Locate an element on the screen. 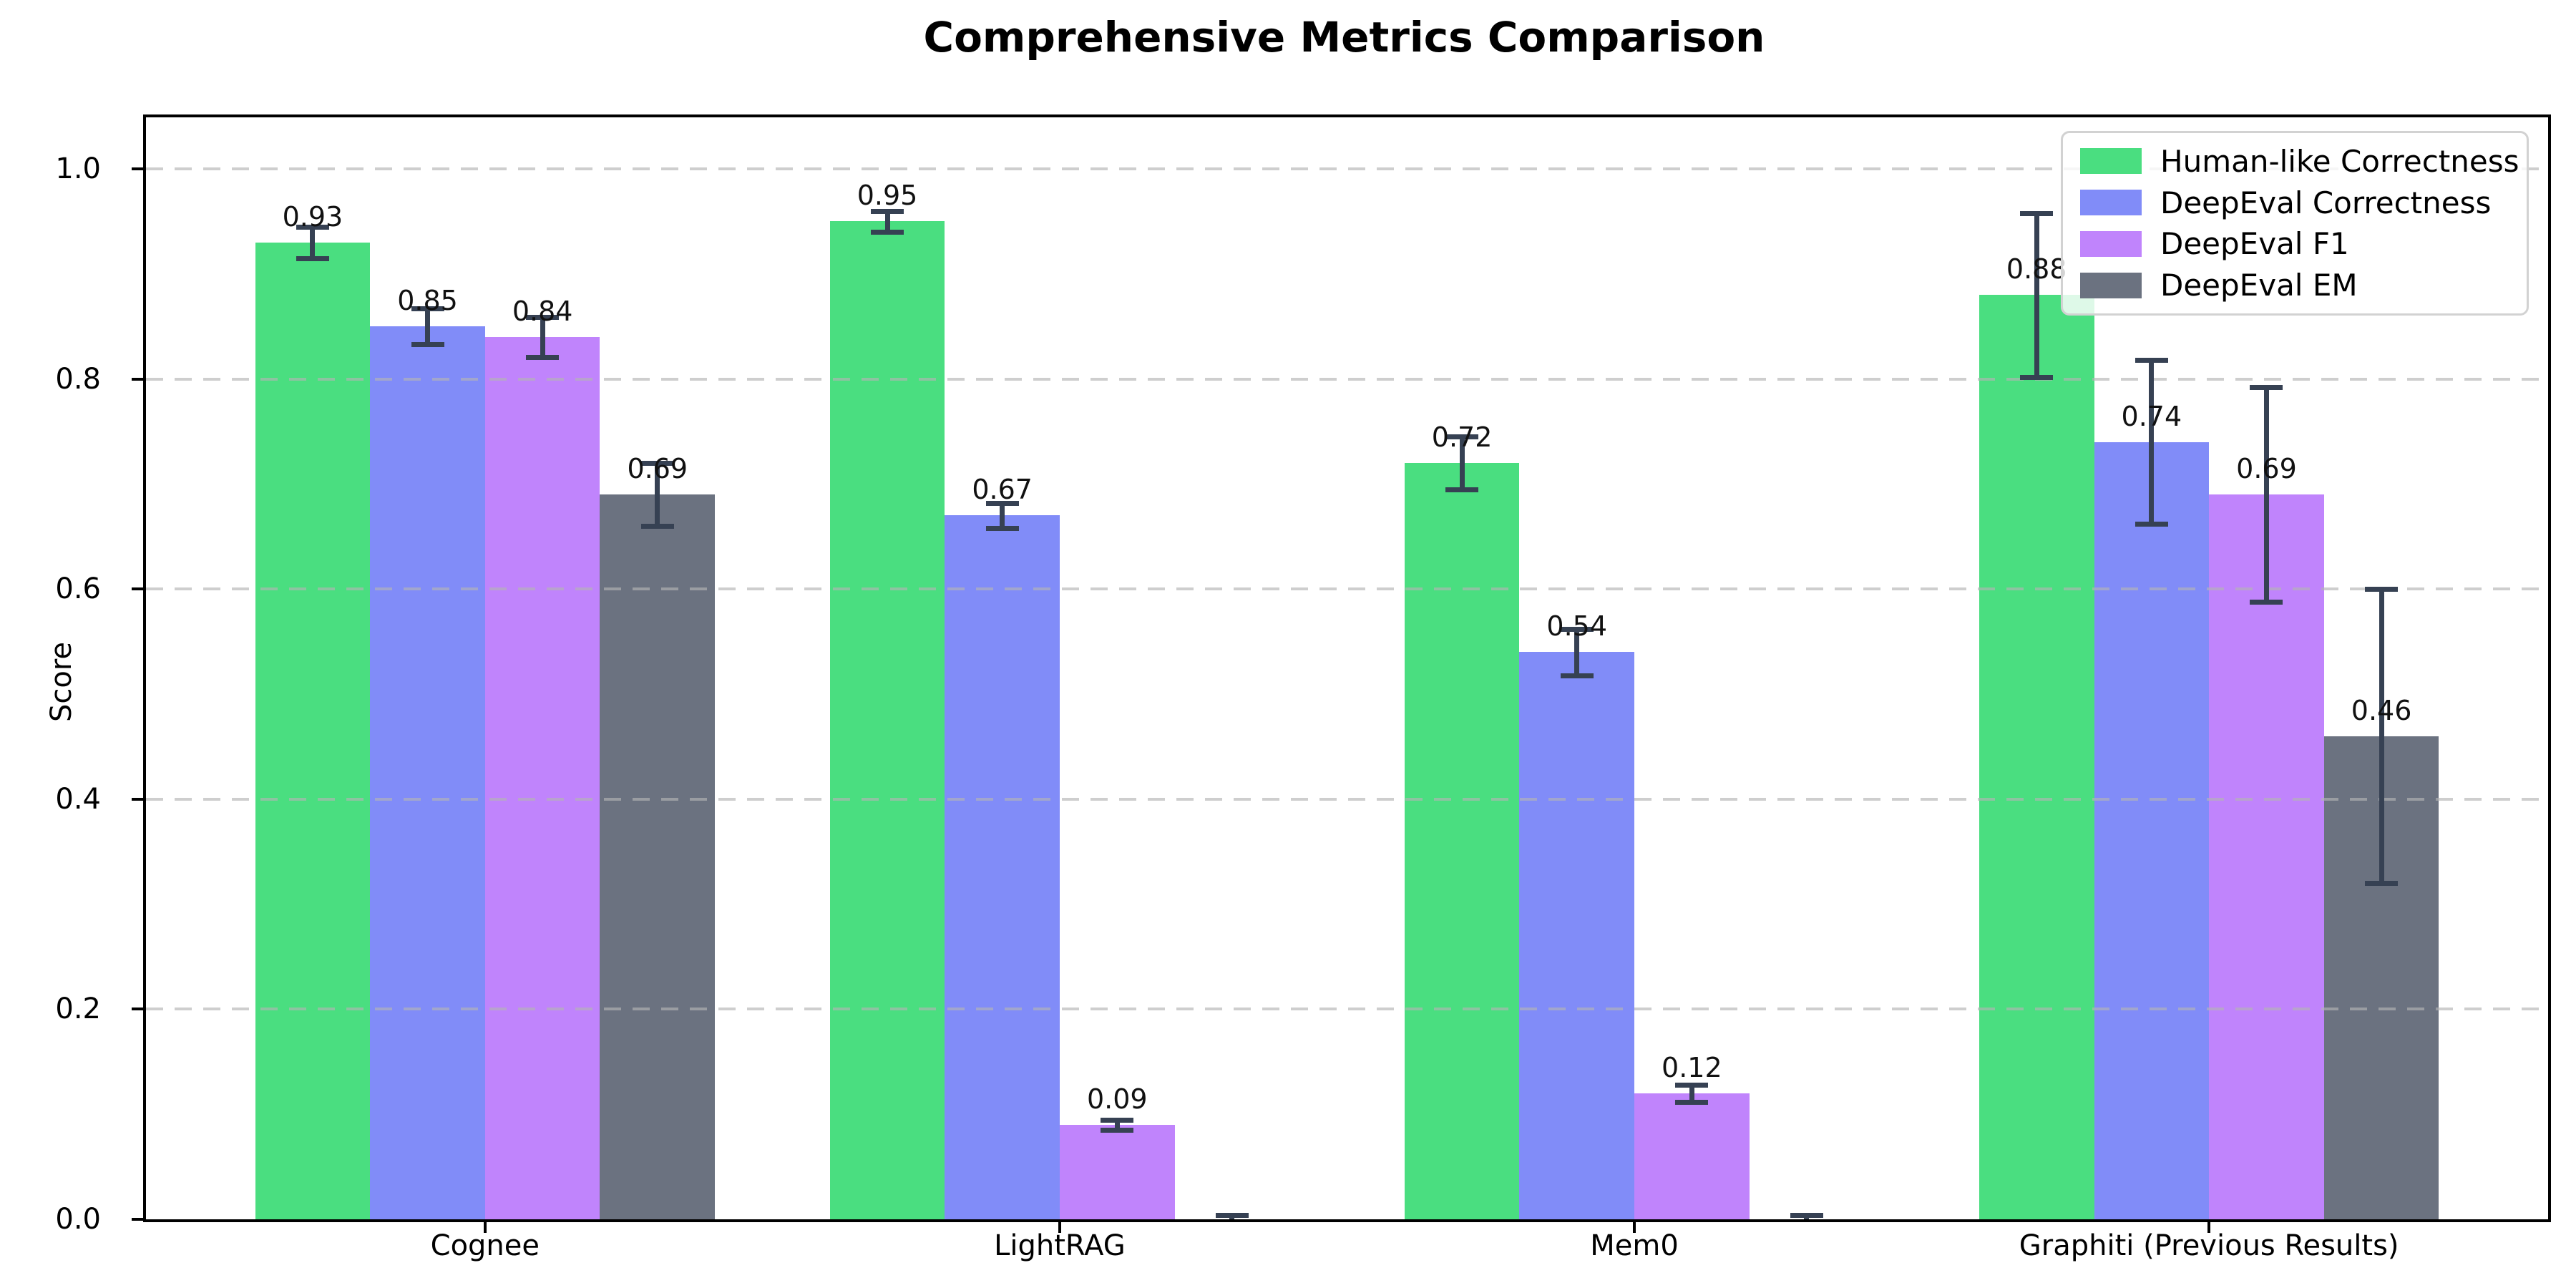 Image resolution: width=2576 pixels, height=1288 pixels. legend-label: DeepEval EM is located at coordinates (2259, 285).